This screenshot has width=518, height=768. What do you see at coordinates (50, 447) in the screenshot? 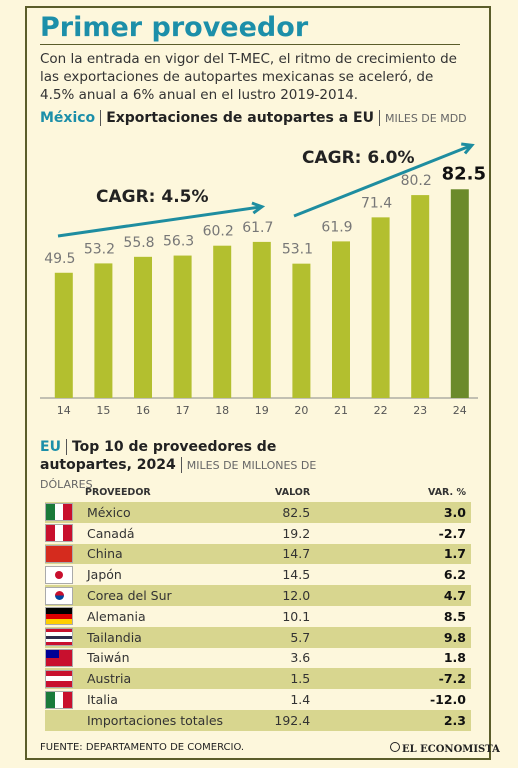
I see `table-region: EU` at bounding box center [50, 447].